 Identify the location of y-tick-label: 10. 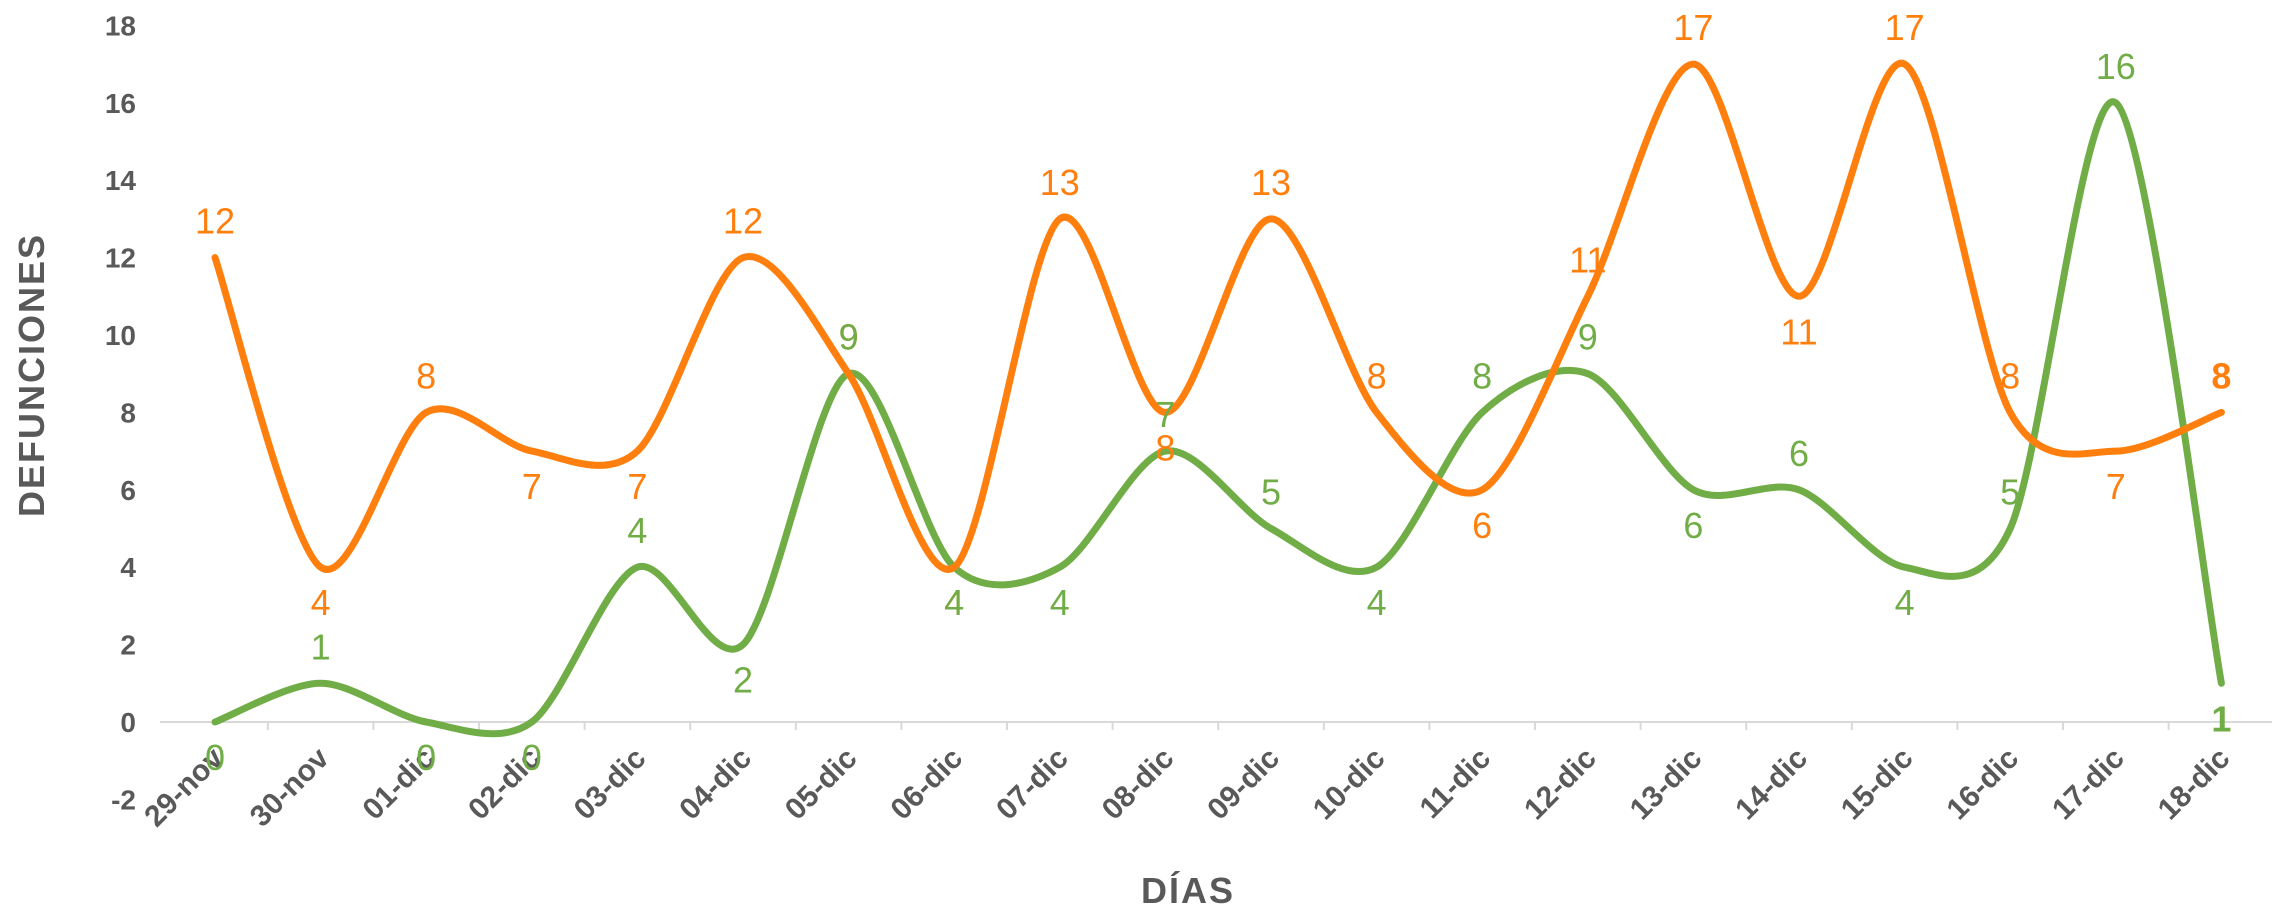
(120, 335).